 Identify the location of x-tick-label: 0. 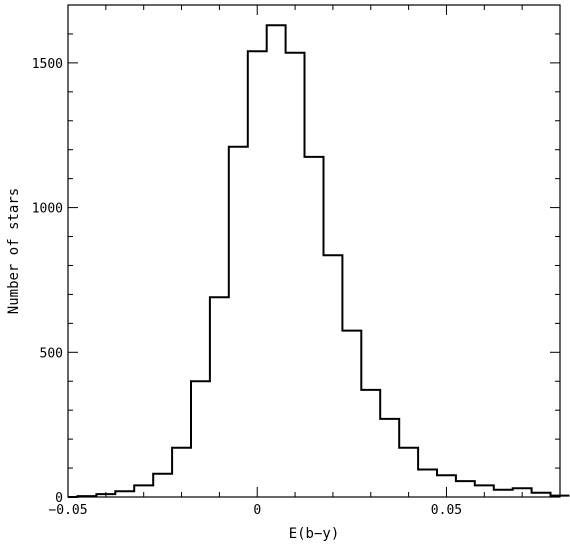
(257, 510).